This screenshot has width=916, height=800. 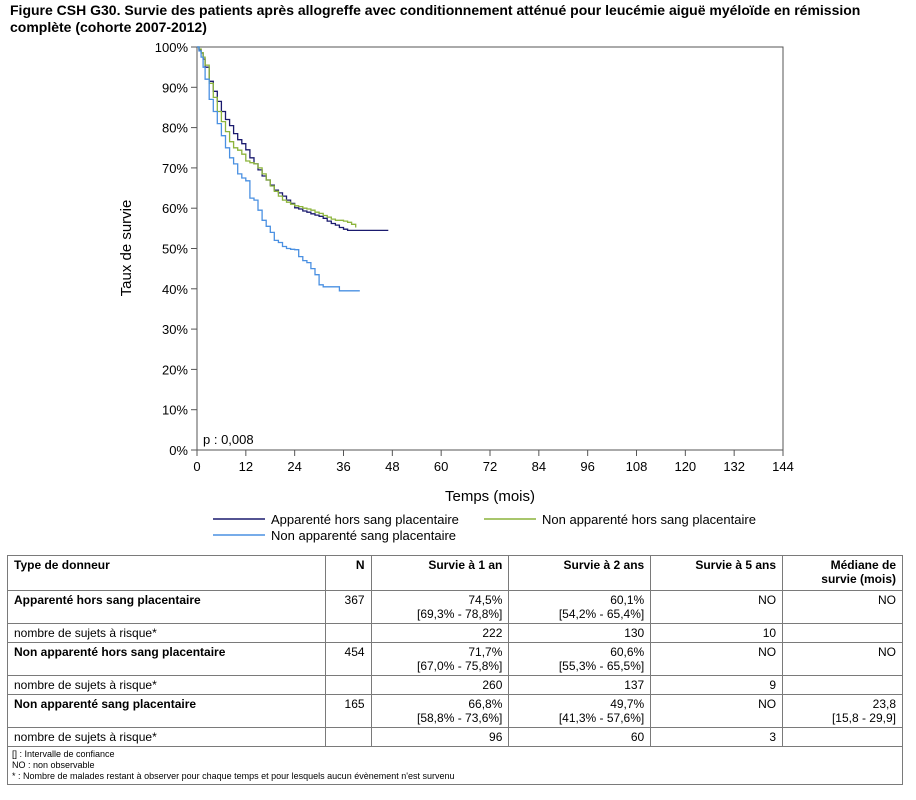 What do you see at coordinates (166, 607) in the screenshot?
I see `row-donor-type: Apparenté hors sang placentaire` at bounding box center [166, 607].